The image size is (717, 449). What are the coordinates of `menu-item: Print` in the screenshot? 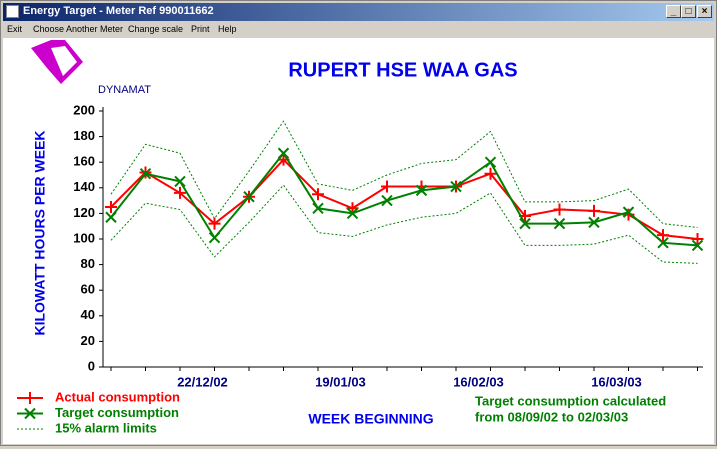 It's located at (200, 29).